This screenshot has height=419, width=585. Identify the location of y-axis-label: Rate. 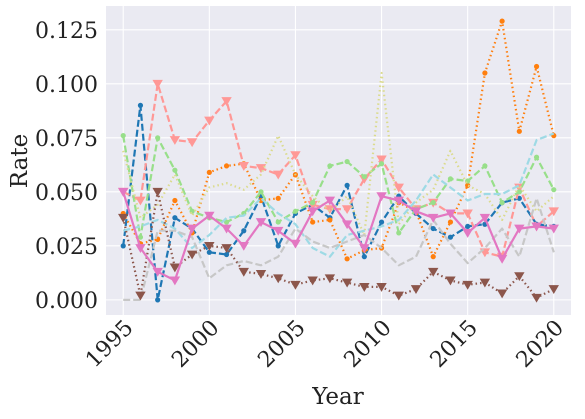
(20, 161).